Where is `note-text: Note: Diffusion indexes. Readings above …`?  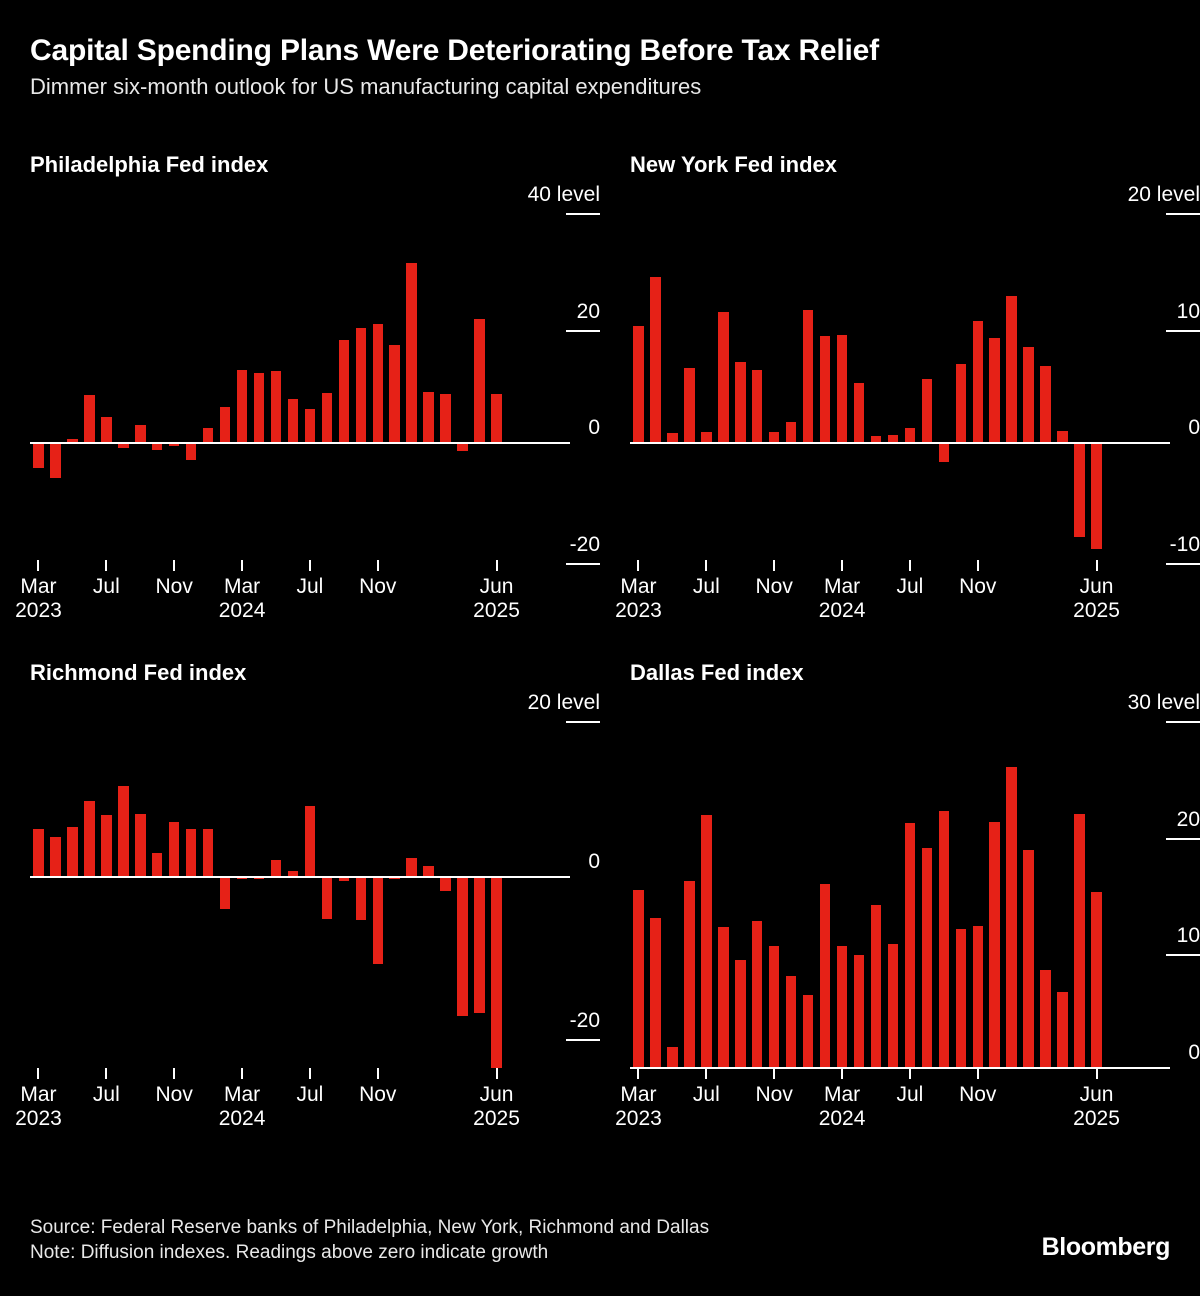
note-text: Note: Diffusion indexes. Readings above … is located at coordinates (289, 1253).